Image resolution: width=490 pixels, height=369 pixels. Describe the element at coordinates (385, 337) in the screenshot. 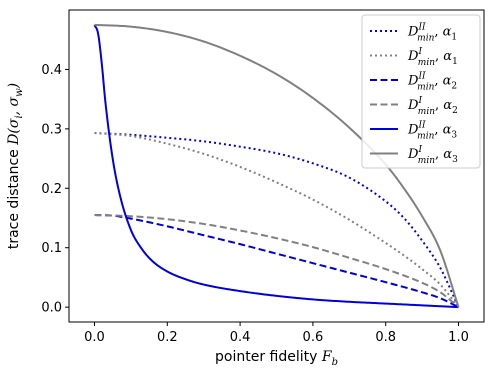

I see `x-tick-label: 0.8` at that location.